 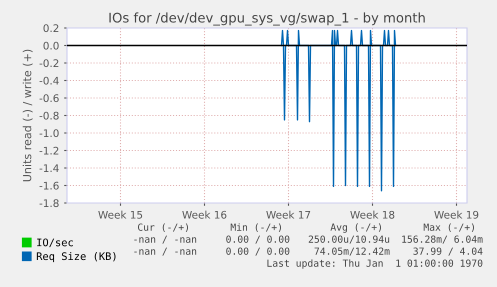 What do you see at coordinates (49, 98) in the screenshot?
I see `y-tick-label: -0.6` at bounding box center [49, 98].